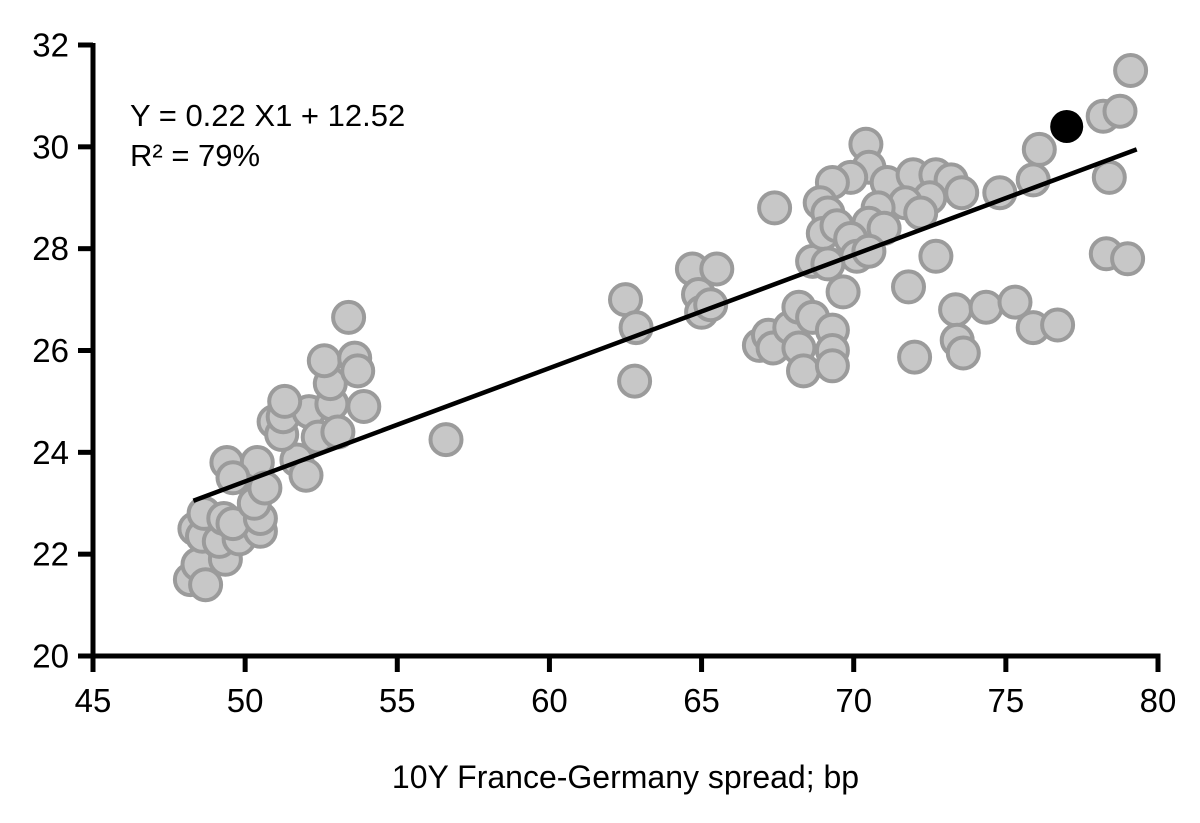 The image size is (1200, 823). What do you see at coordinates (549, 700) in the screenshot?
I see `x-axis-tick-label: 60` at bounding box center [549, 700].